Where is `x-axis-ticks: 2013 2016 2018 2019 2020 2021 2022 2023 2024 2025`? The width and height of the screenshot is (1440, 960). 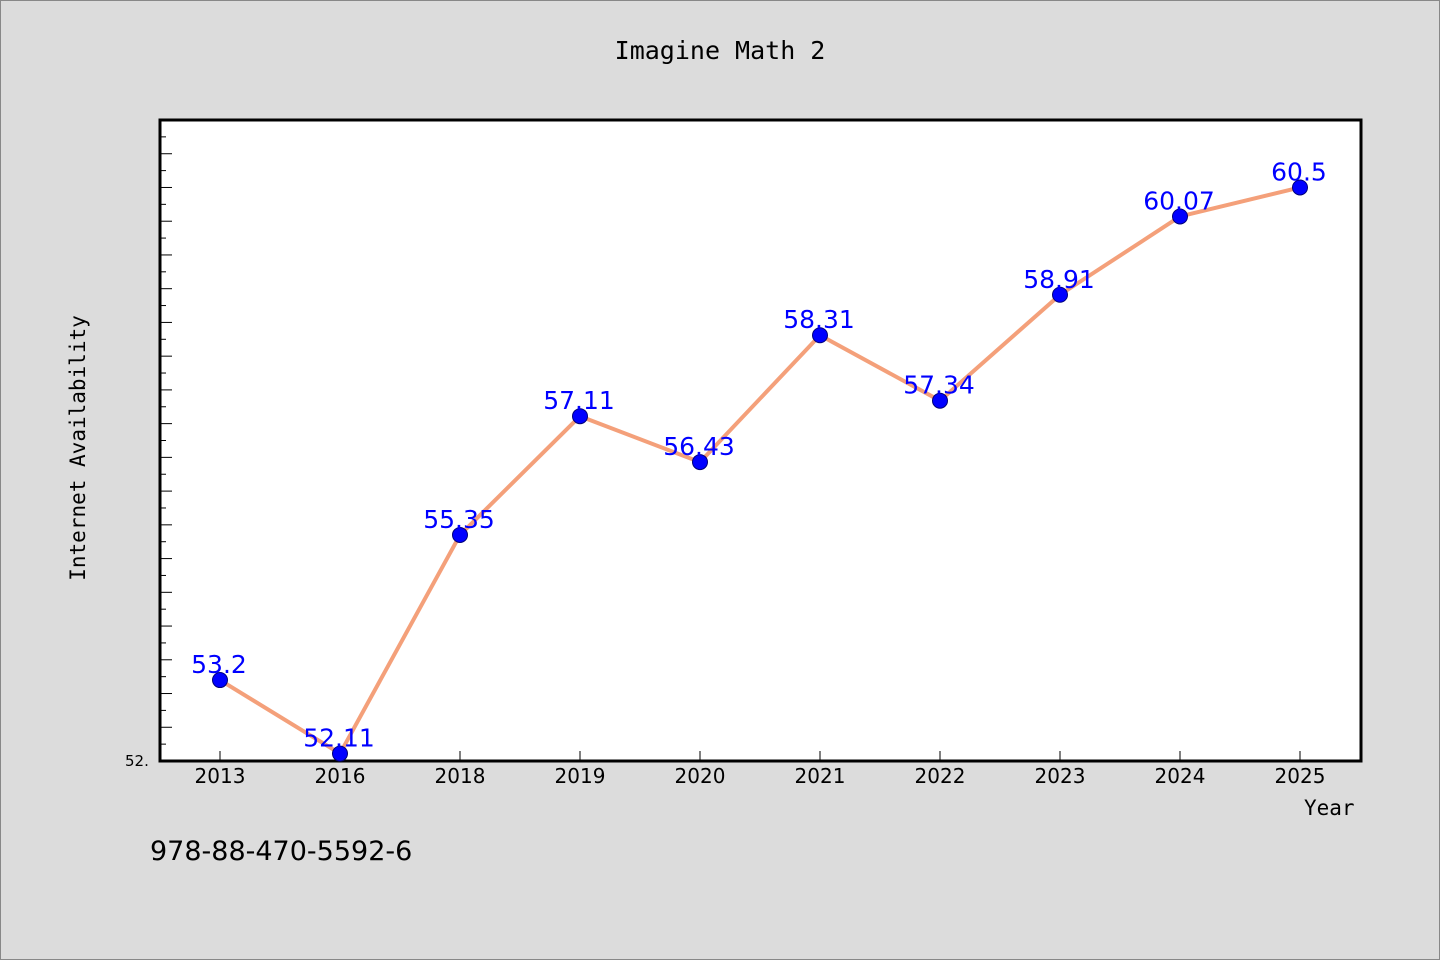 x-axis-ticks: 2013 2016 2018 2019 2020 2021 2022 2023 2024 2025 is located at coordinates (760, 769).